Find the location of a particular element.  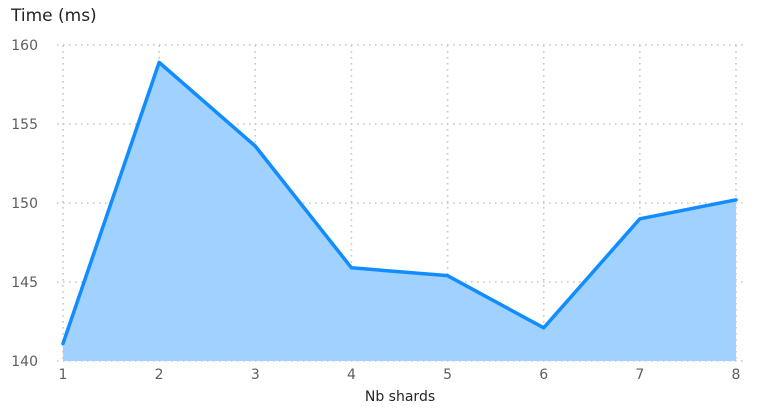

y-axis-title: Time (ms) is located at coordinates (54, 16).